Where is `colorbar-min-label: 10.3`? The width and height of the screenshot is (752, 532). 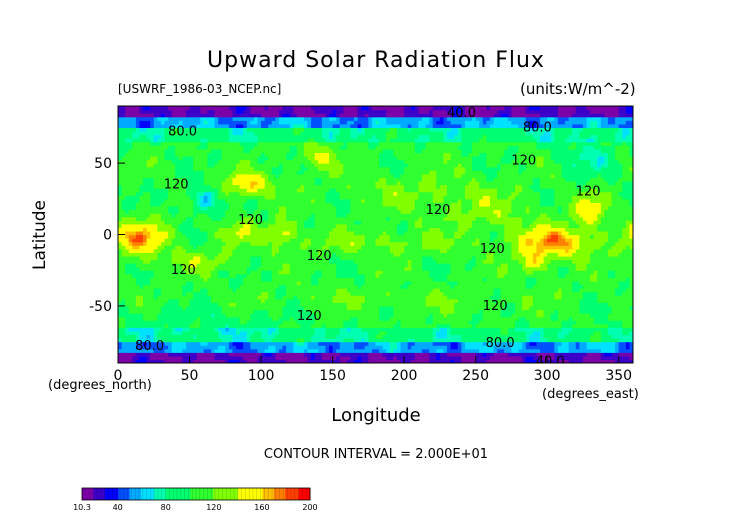
colorbar-min-label: 10.3 is located at coordinates (82, 507).